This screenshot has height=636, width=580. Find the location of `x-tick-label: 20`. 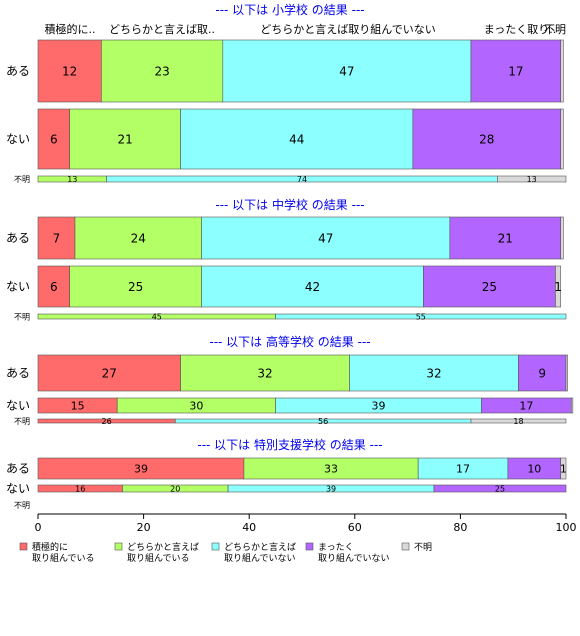

x-tick-label: 20 is located at coordinates (144, 527).